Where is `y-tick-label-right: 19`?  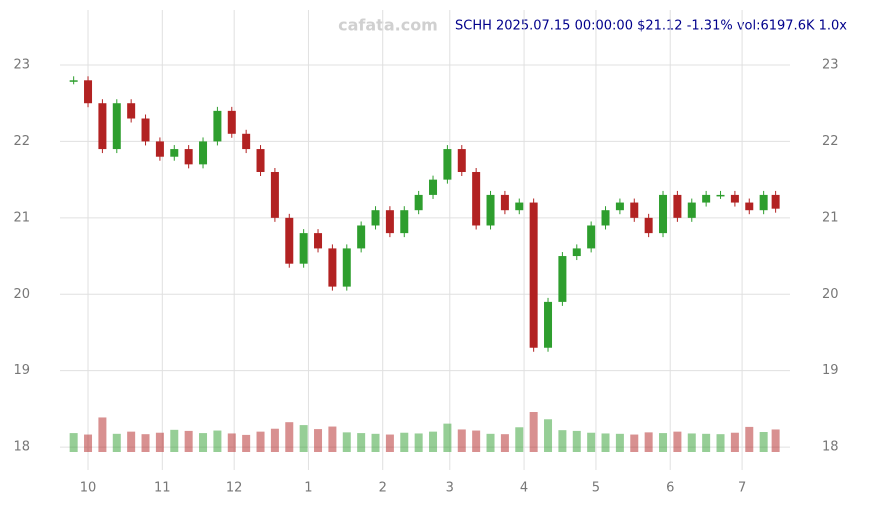 y-tick-label-right: 19 is located at coordinates (830, 370).